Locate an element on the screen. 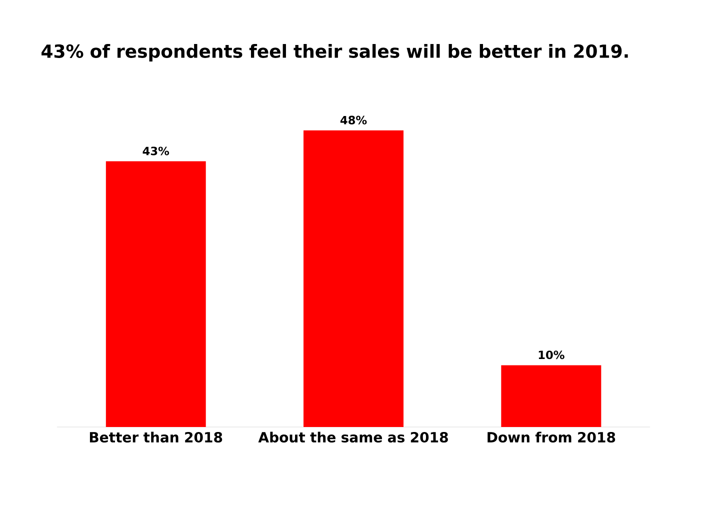  x-tick-label: Better than 2018 is located at coordinates (156, 437).